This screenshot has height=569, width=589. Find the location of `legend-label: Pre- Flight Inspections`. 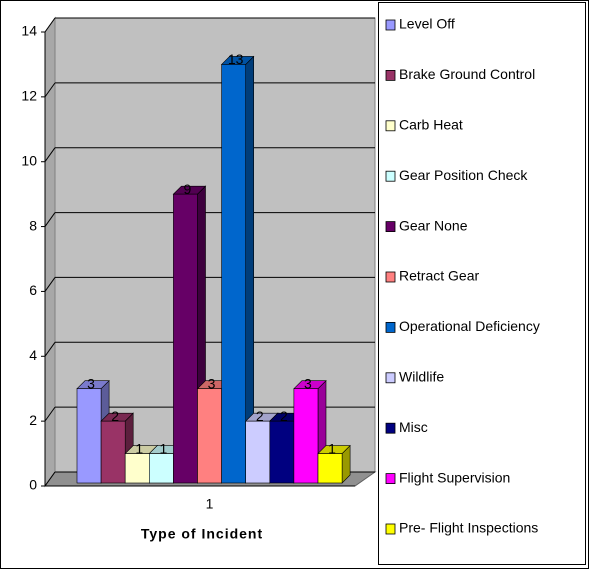

legend-label: Pre- Flight Inspections is located at coordinates (468, 528).